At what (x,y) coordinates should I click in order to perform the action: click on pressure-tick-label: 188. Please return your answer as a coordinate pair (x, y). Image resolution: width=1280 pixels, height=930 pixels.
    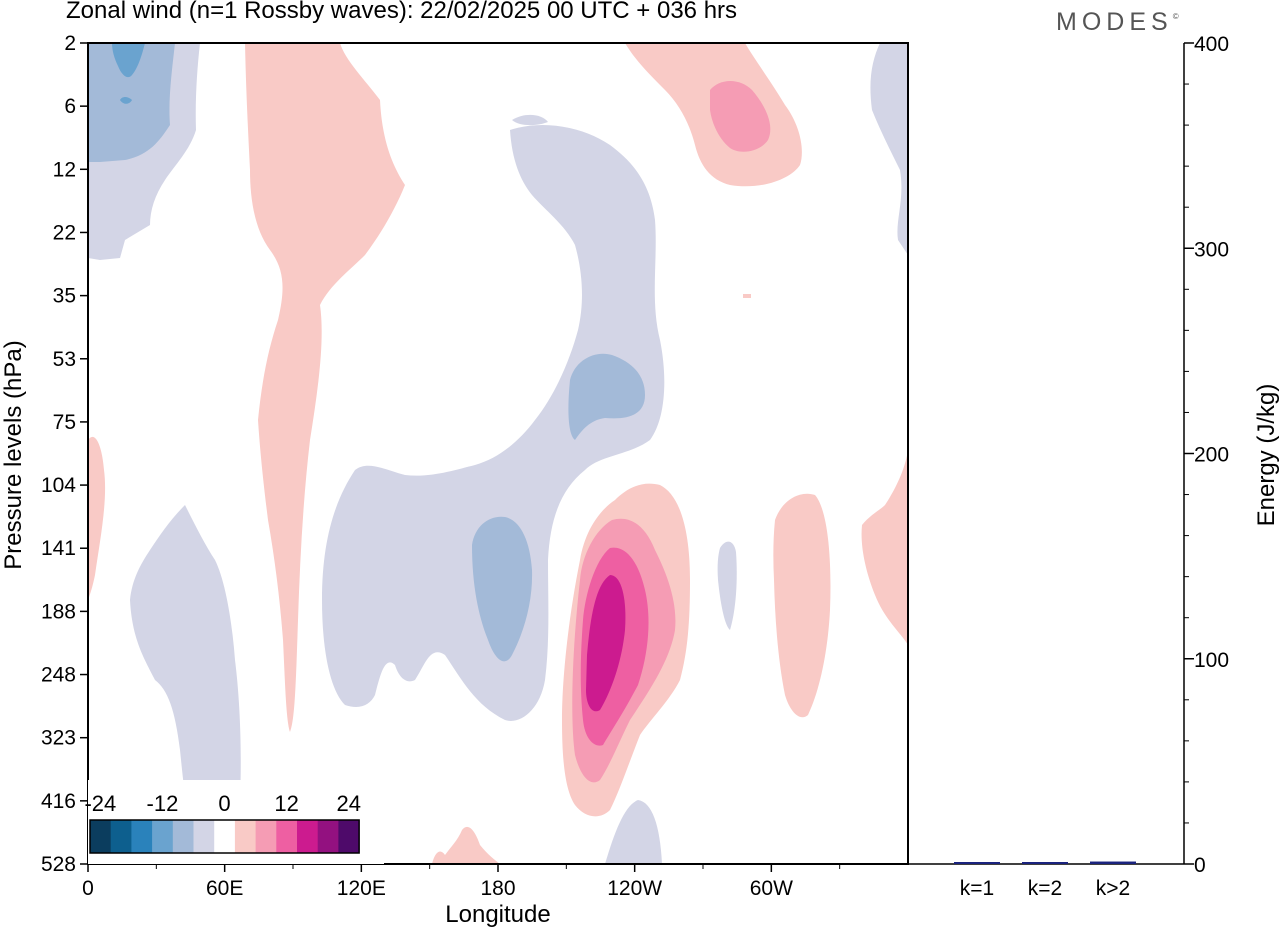
    Looking at the image, I should click on (58, 611).